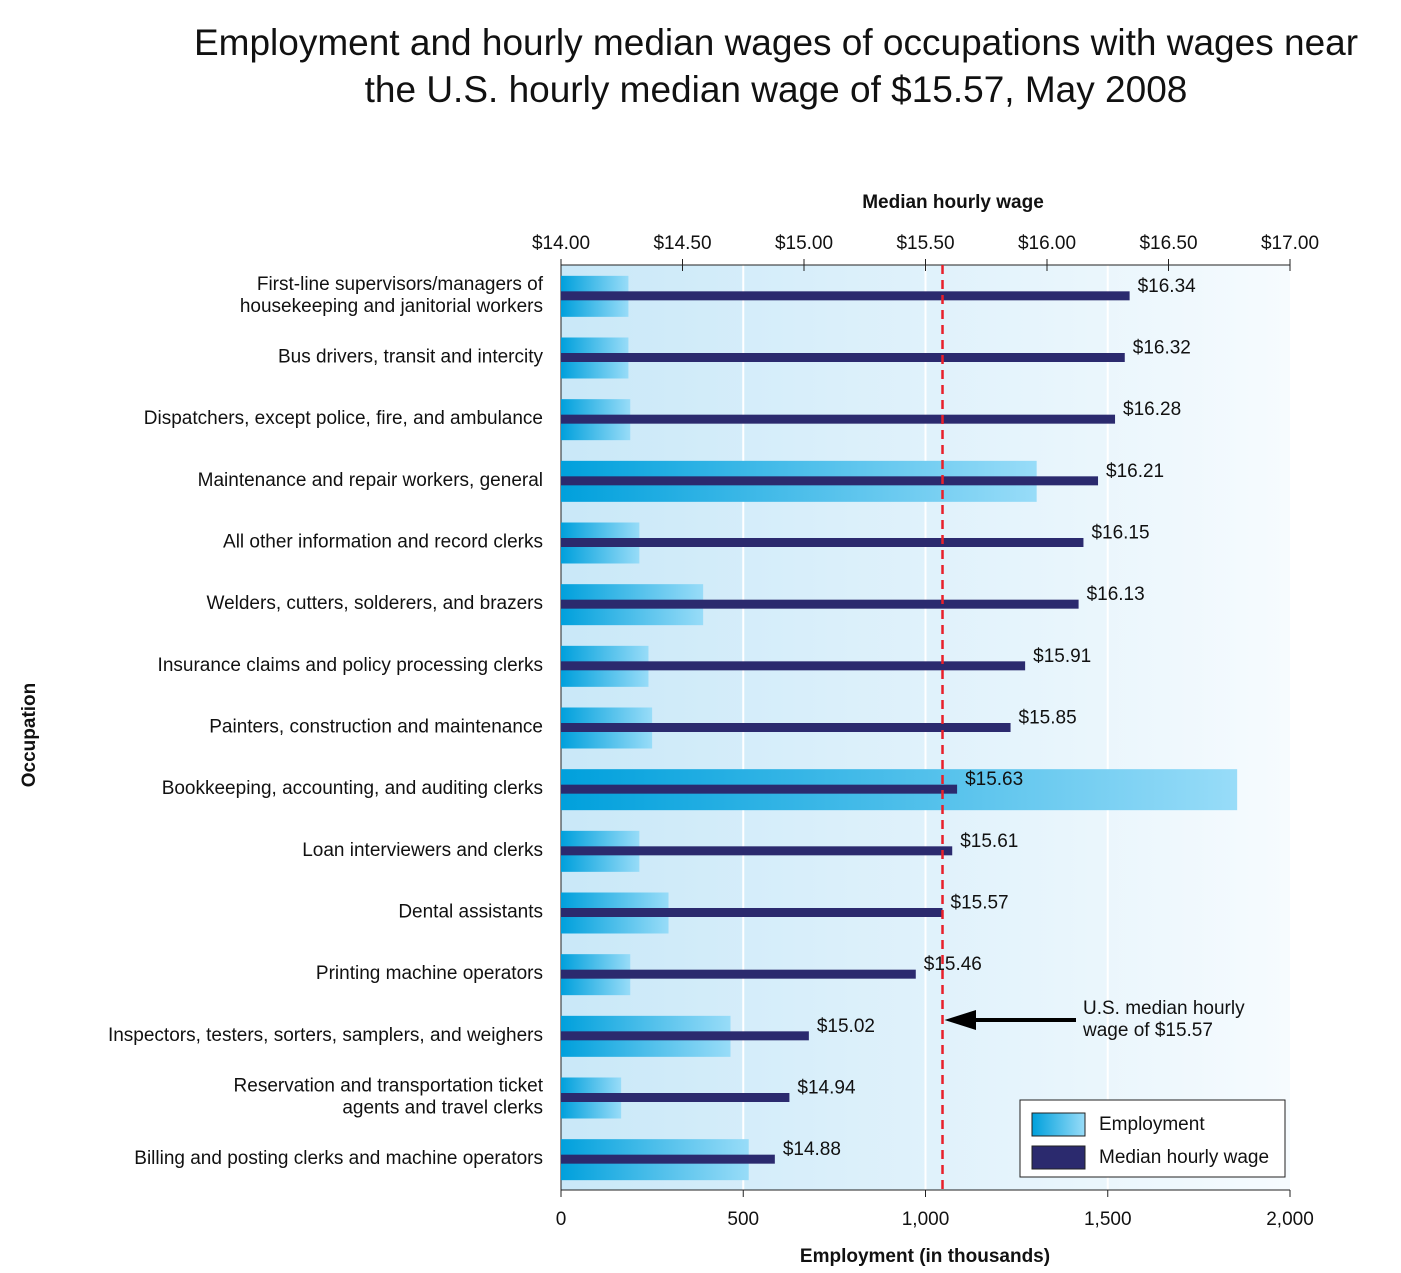 The image size is (1401, 1273). What do you see at coordinates (376, 727) in the screenshot?
I see `y-tick-label: Painters, construction and maintenance` at bounding box center [376, 727].